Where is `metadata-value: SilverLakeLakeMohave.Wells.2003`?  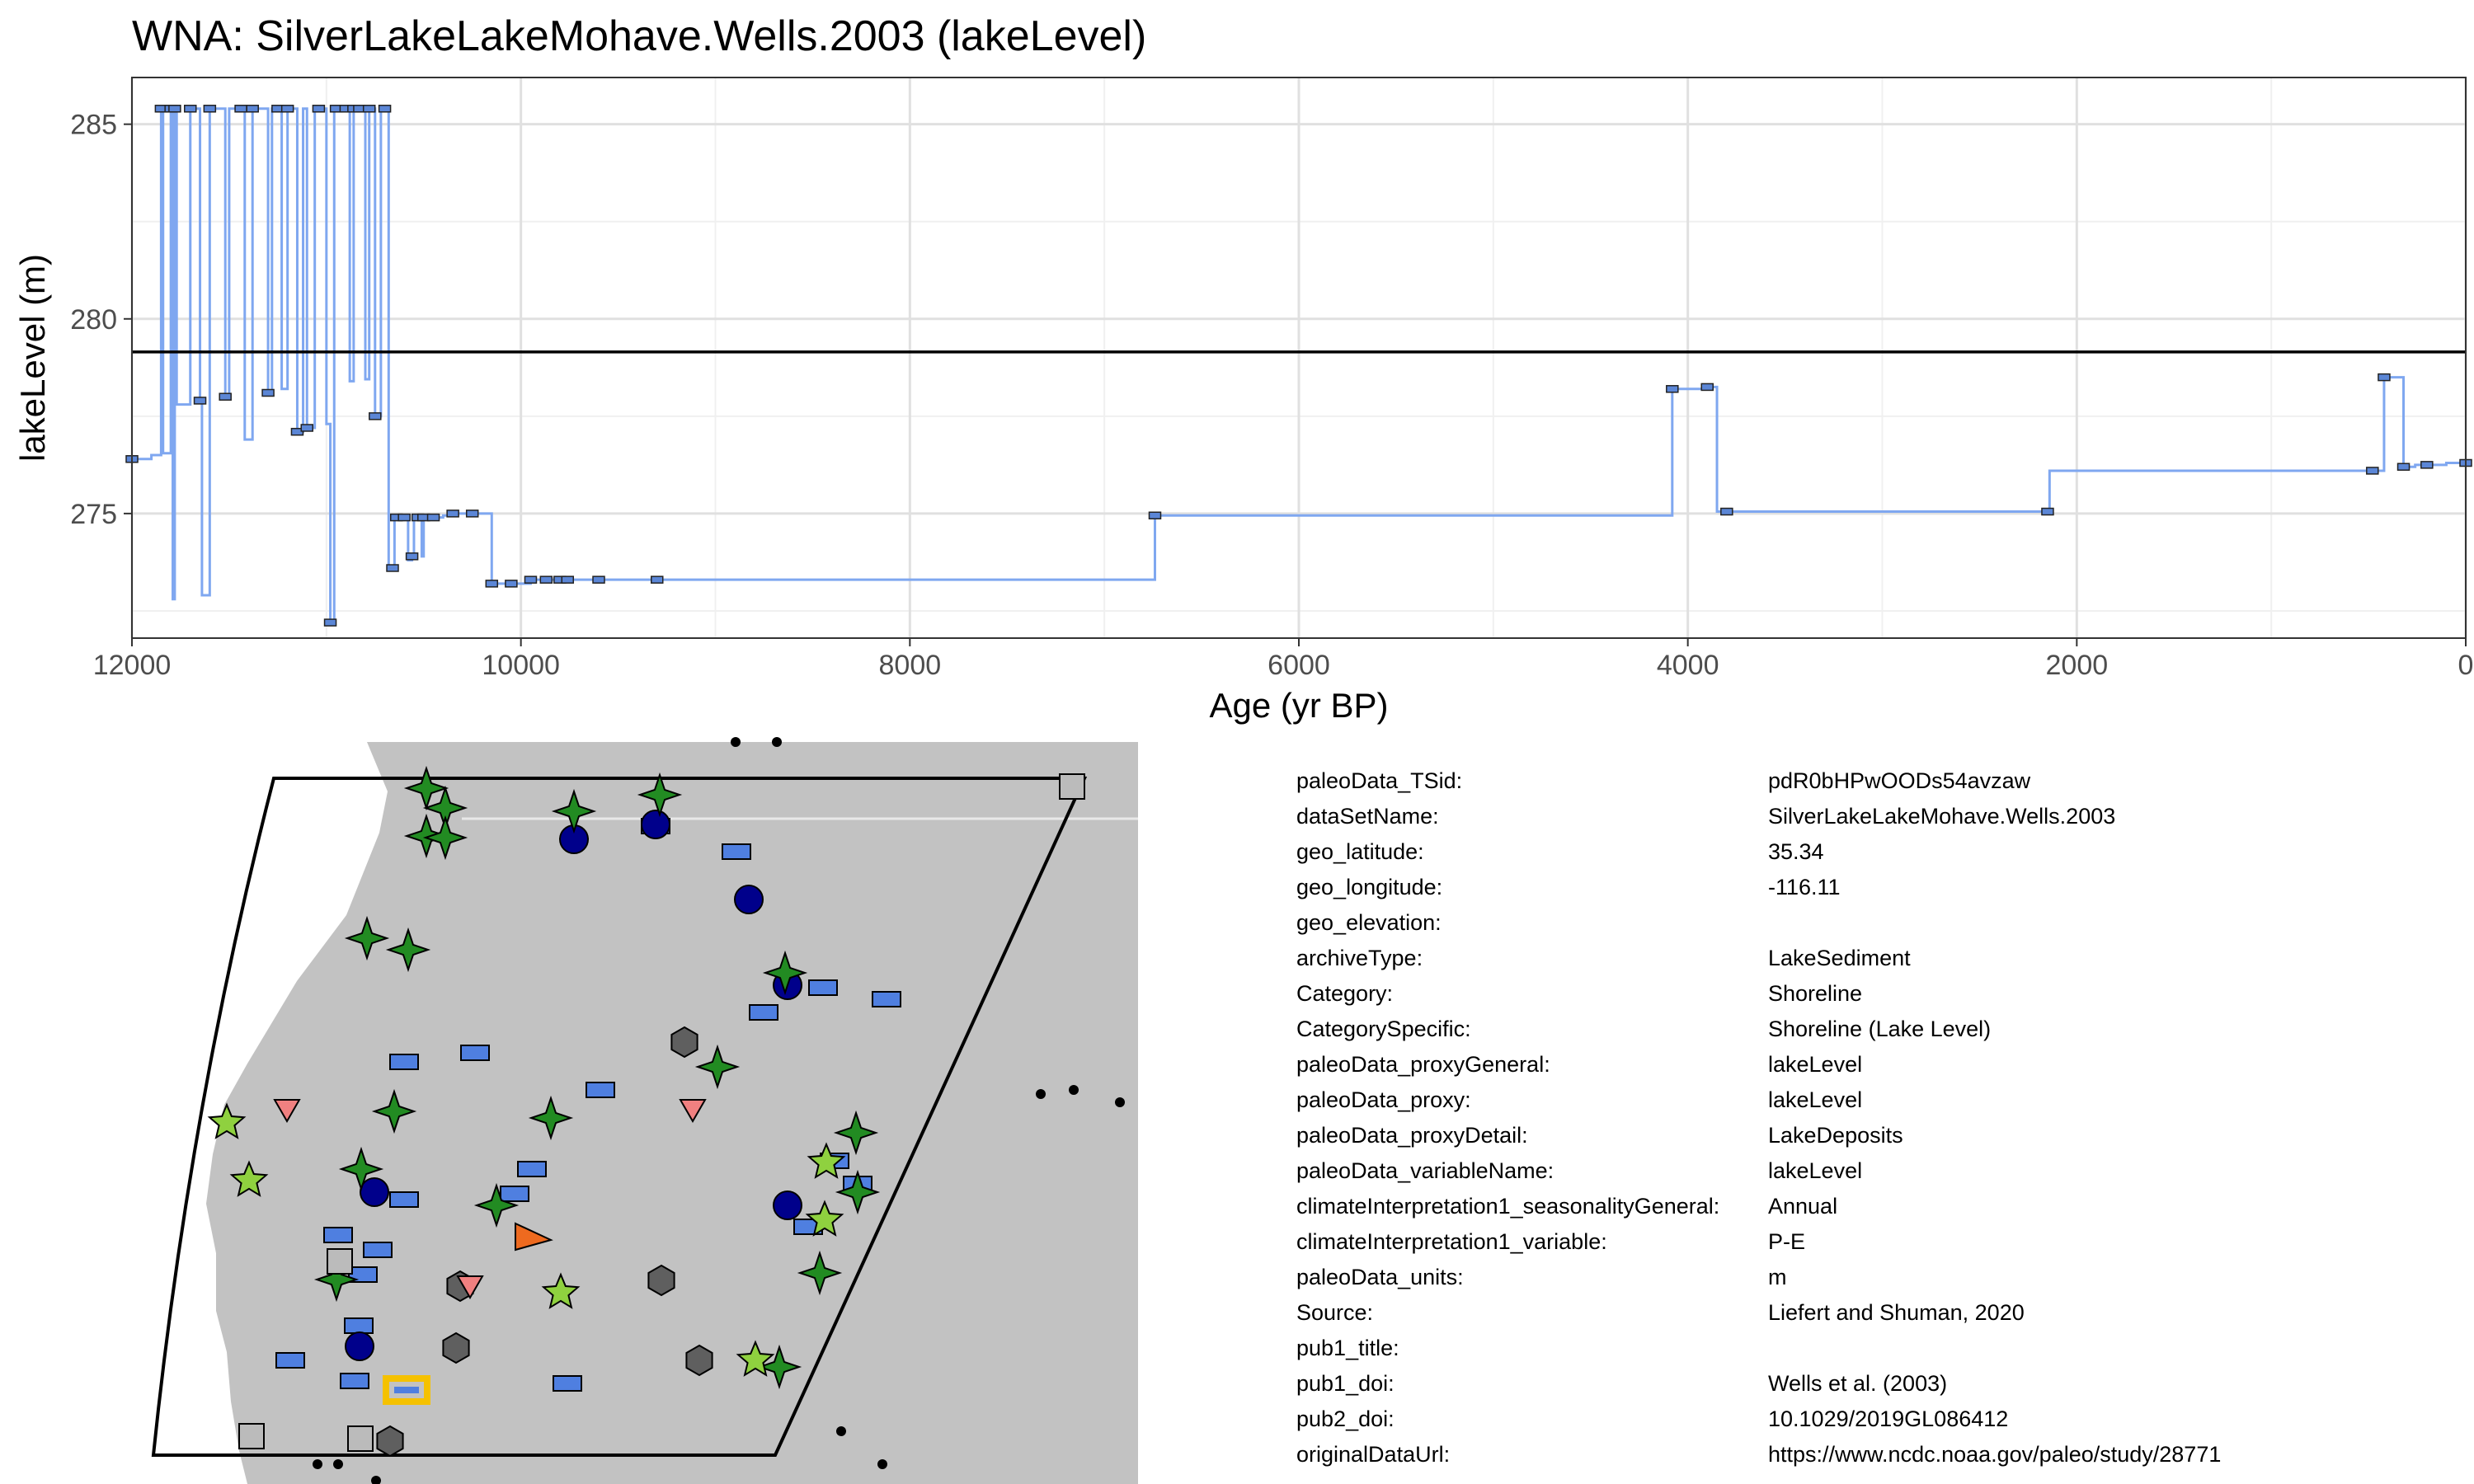
metadata-value: SilverLakeLakeMohave.Wells.2003 is located at coordinates (1942, 816).